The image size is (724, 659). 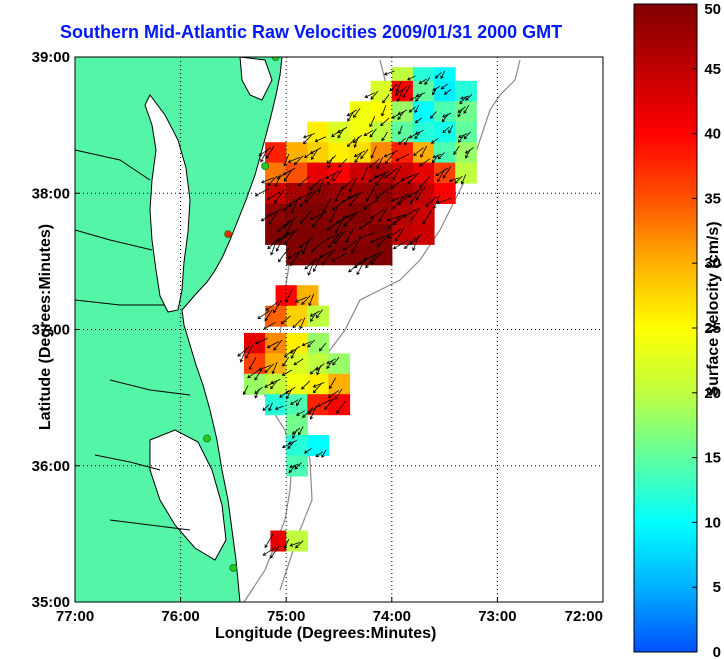 I want to click on colorbar-tick-label: 20, so click(x=712, y=393).